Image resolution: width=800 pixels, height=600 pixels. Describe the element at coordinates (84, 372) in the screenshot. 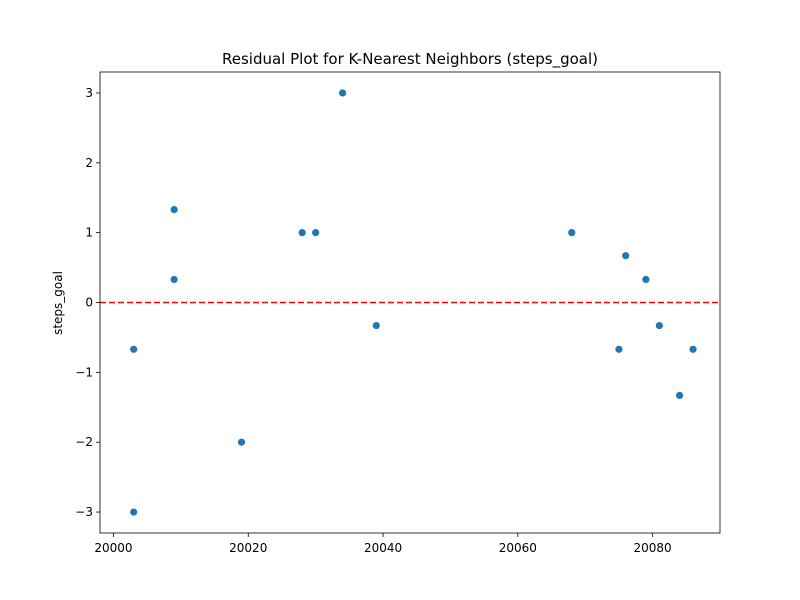

I see `y-tick-label-3: −1` at that location.